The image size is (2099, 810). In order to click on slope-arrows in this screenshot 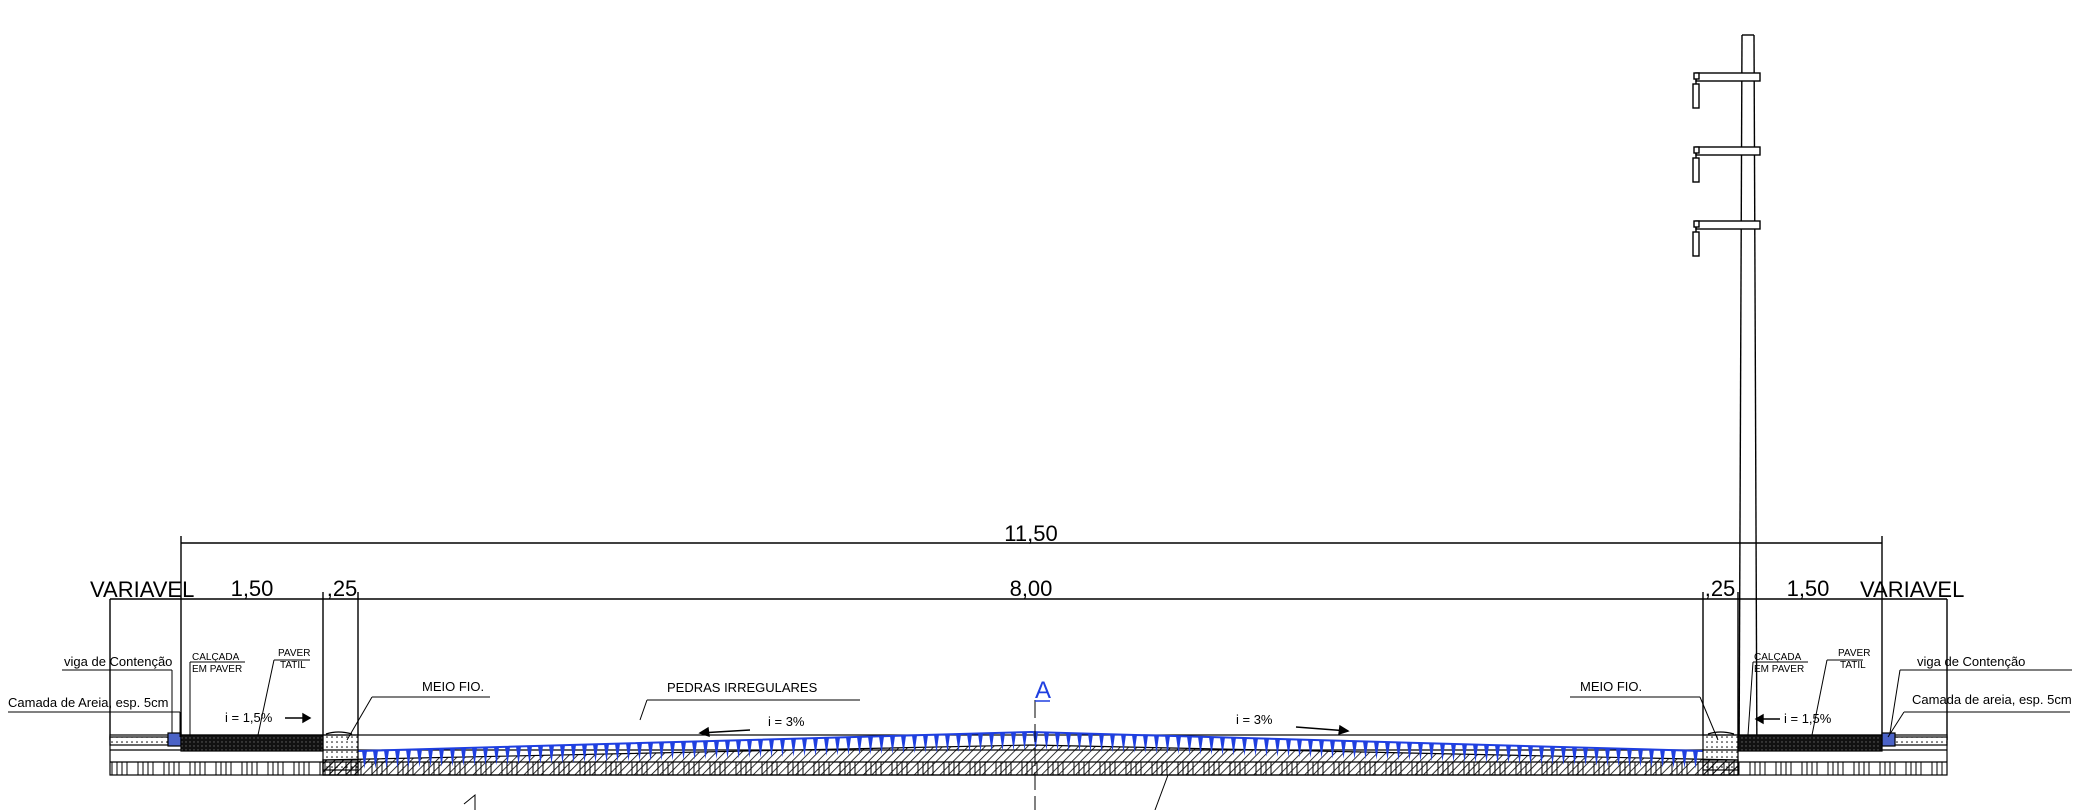, I will do `click(1032, 725)`.